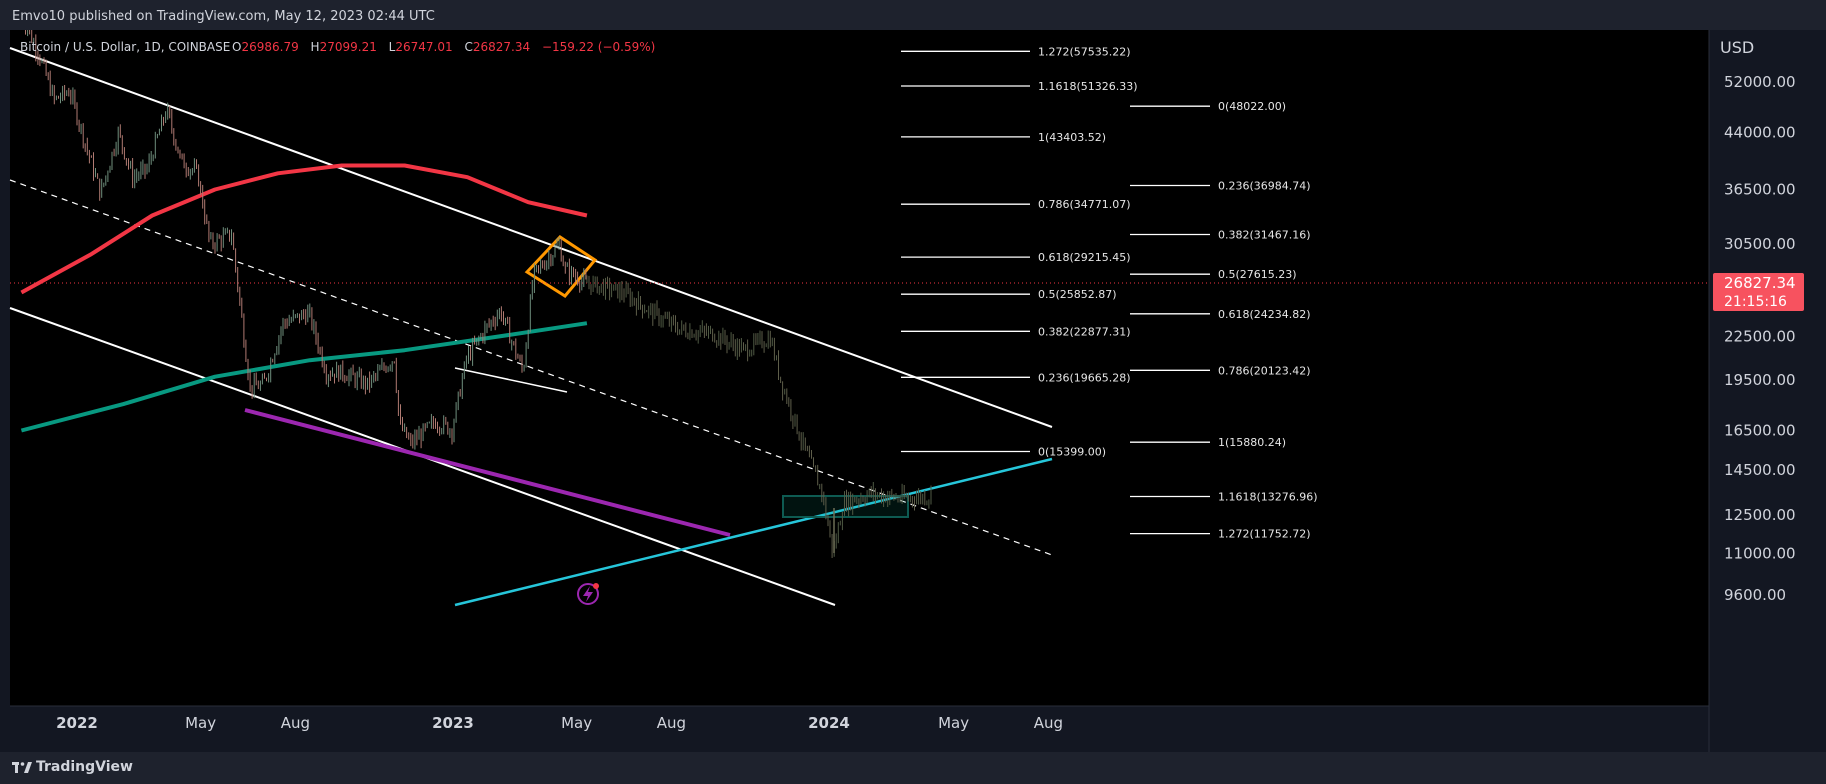 The height and width of the screenshot is (784, 1826). I want to click on fib-right-level-label: 1(15880.24), so click(1252, 442).